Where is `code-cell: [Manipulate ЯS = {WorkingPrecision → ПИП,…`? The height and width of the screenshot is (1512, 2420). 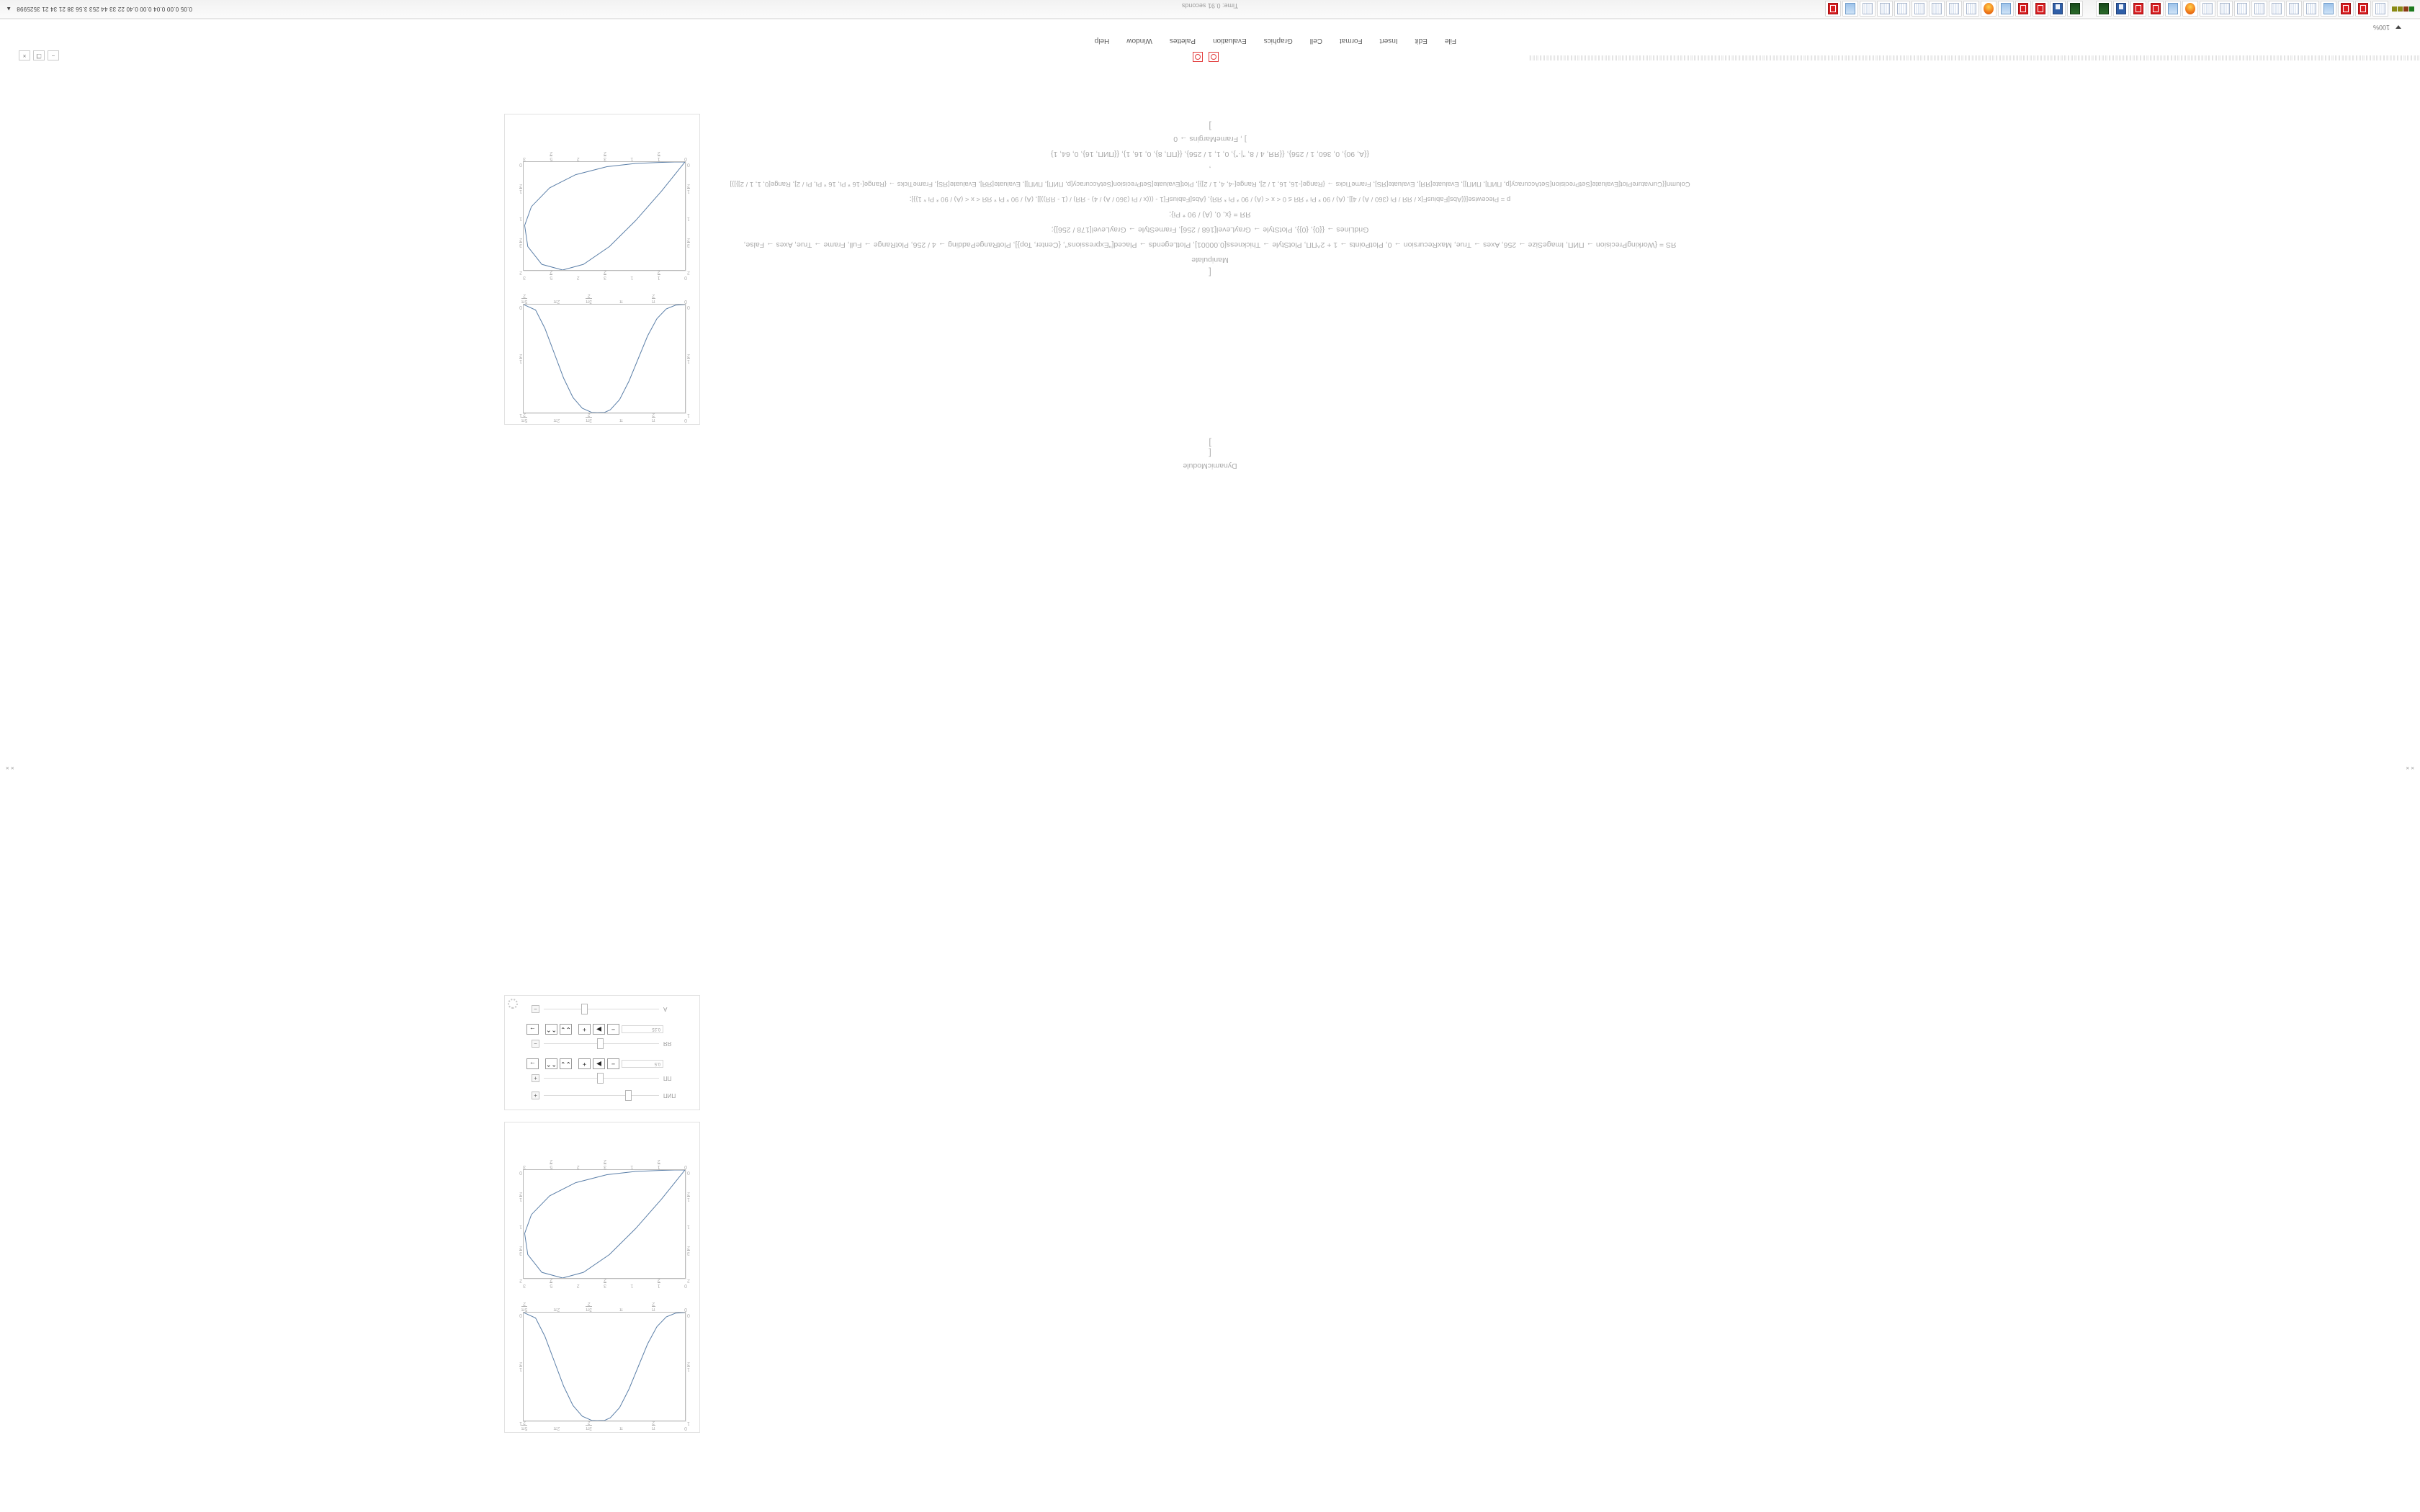
code-cell: [Manipulate ЯS = {WorkingPrecision → ПИП,… is located at coordinates (1210, 199).